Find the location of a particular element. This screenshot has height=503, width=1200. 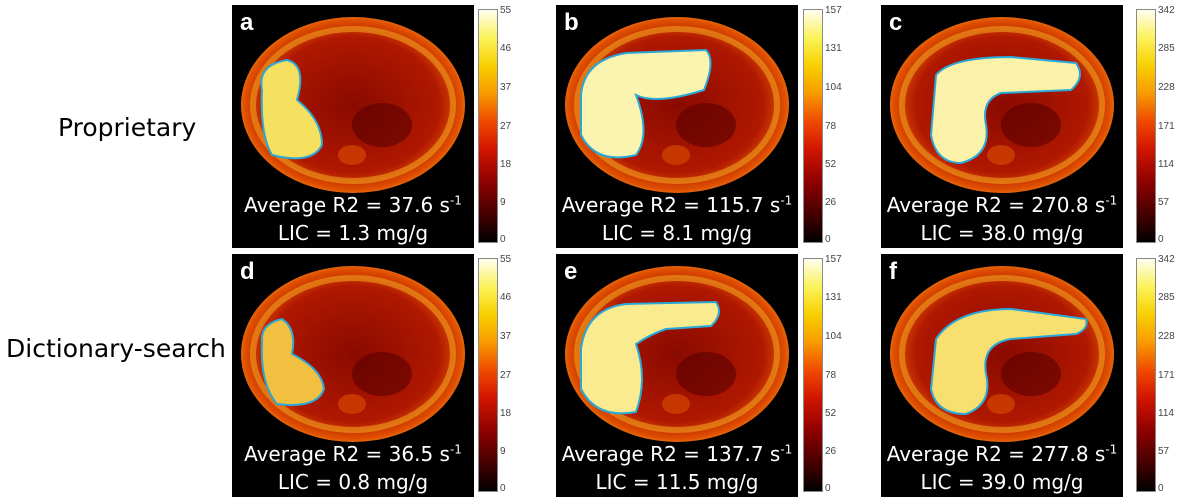

avg-r2-caption: Average R2 = 115.7 s-1 is located at coordinates (677, 205).